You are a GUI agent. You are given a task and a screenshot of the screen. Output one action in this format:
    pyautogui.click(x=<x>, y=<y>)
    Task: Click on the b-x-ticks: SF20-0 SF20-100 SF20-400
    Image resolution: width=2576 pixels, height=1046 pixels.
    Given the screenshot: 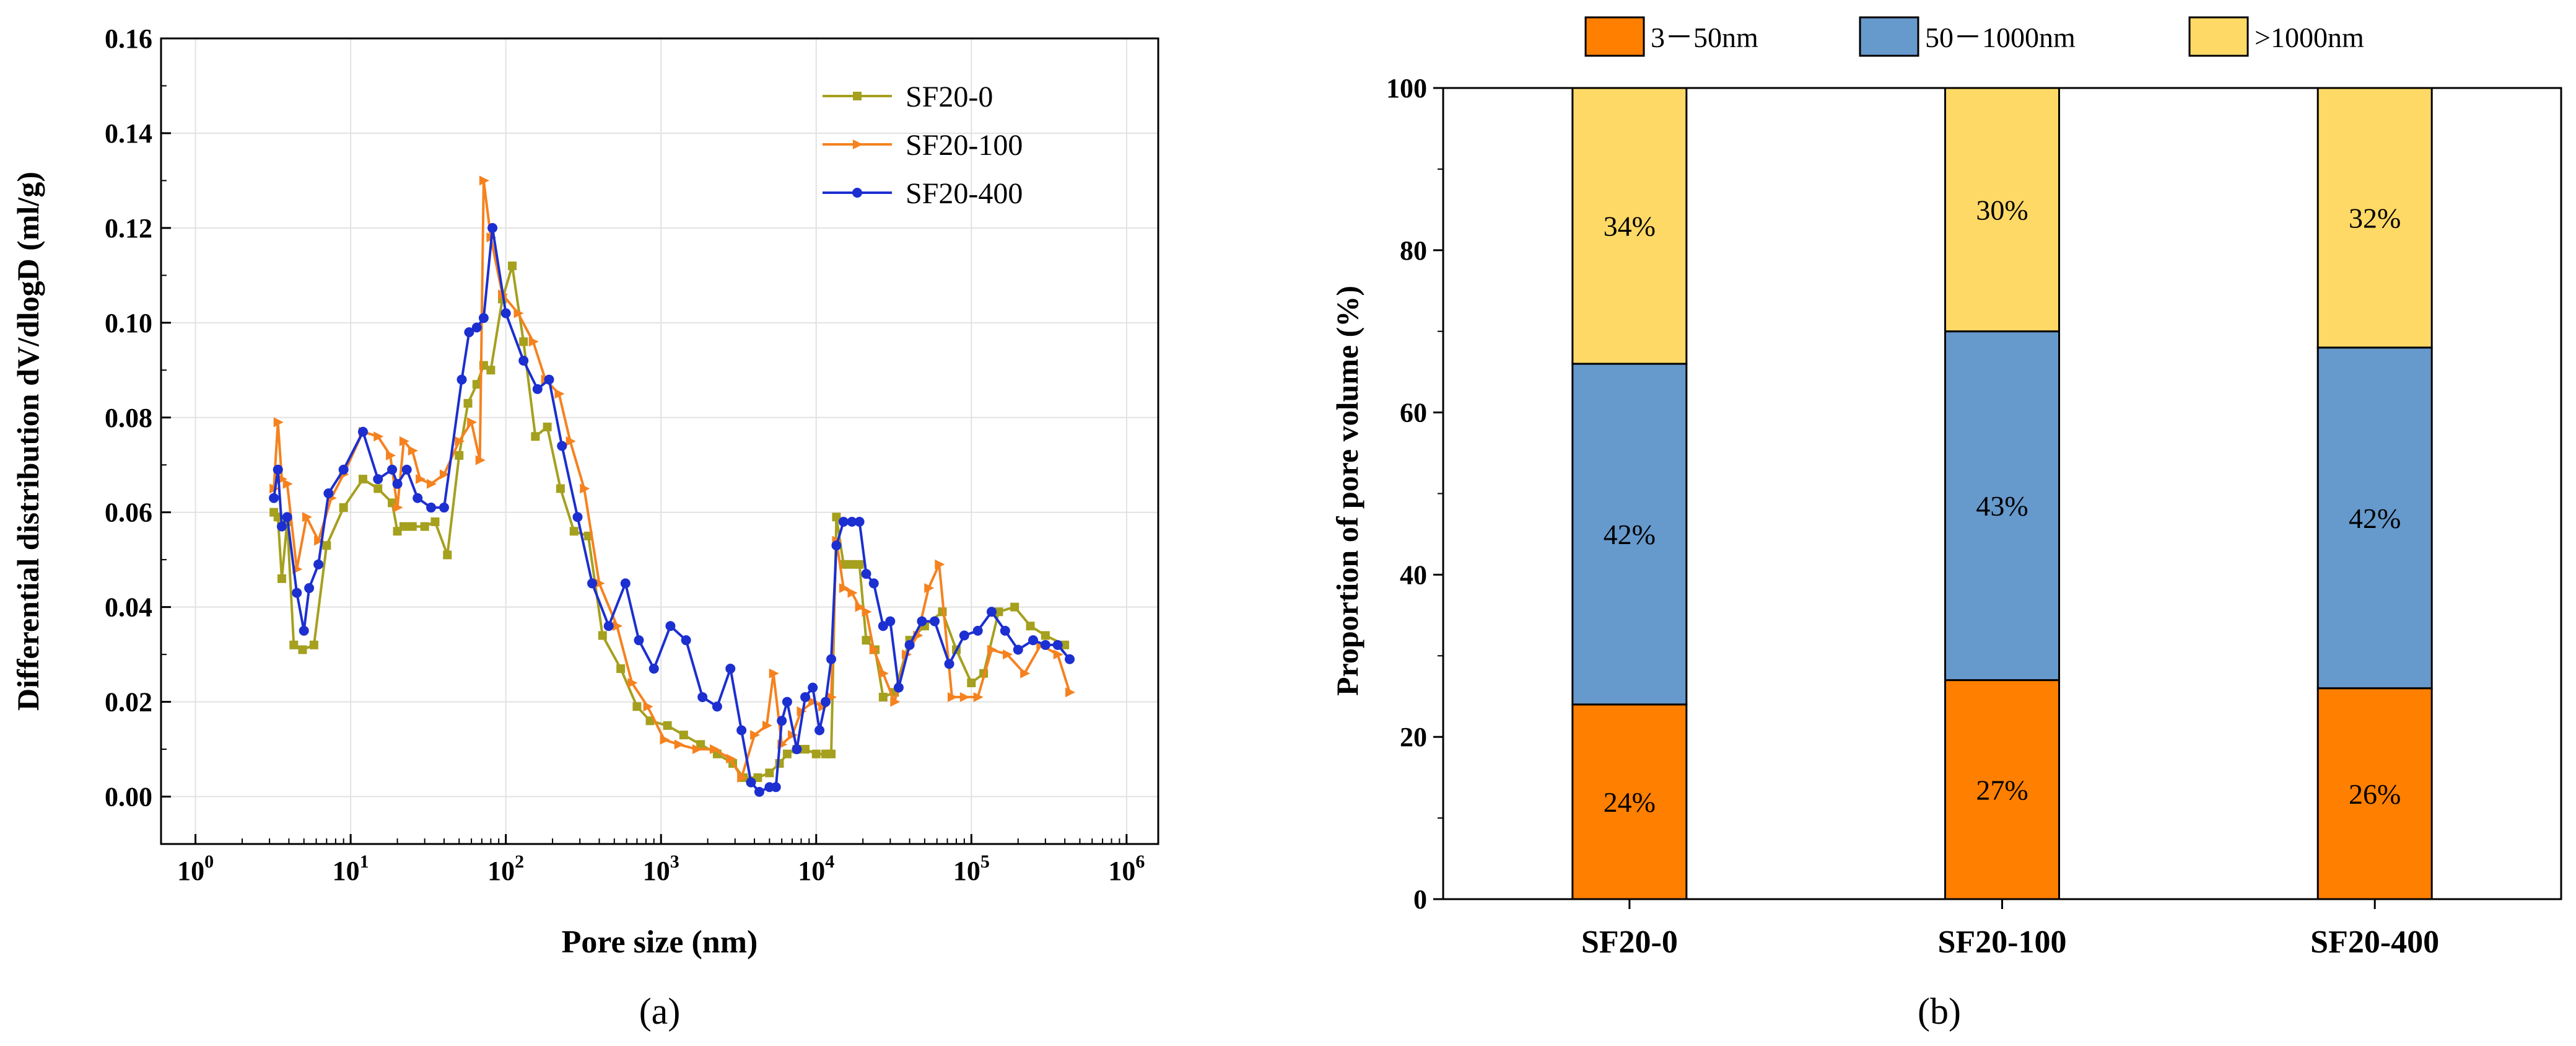 What is the action you would take?
    pyautogui.click(x=2010, y=930)
    